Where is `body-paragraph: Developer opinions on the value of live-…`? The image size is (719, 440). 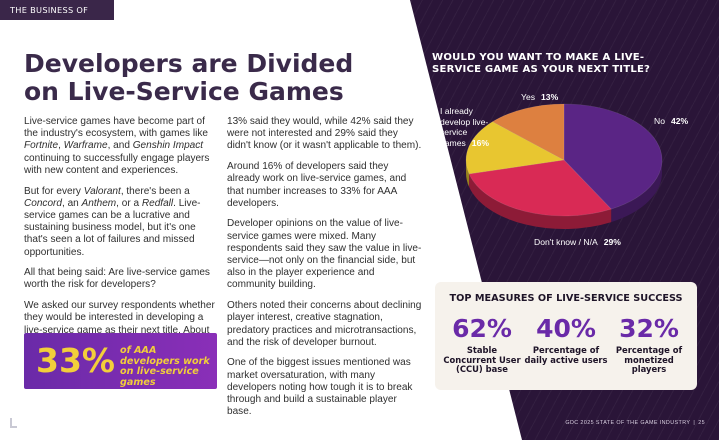 body-paragraph: Developer opinions on the value of live-… is located at coordinates (324, 254).